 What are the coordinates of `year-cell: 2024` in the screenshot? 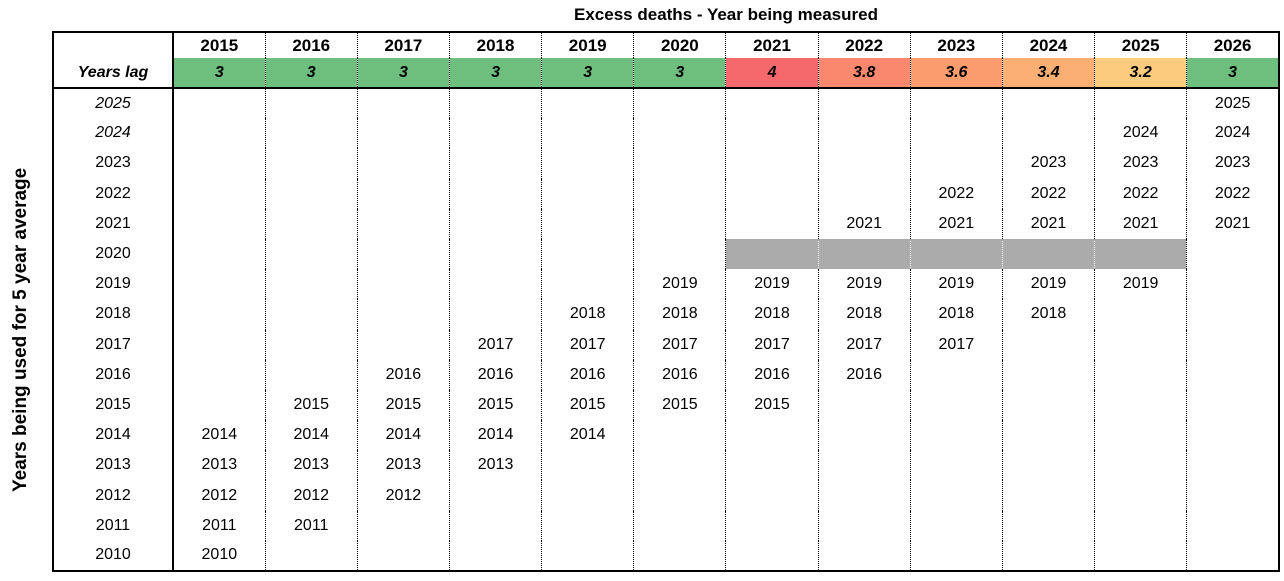 It's located at (1140, 133).